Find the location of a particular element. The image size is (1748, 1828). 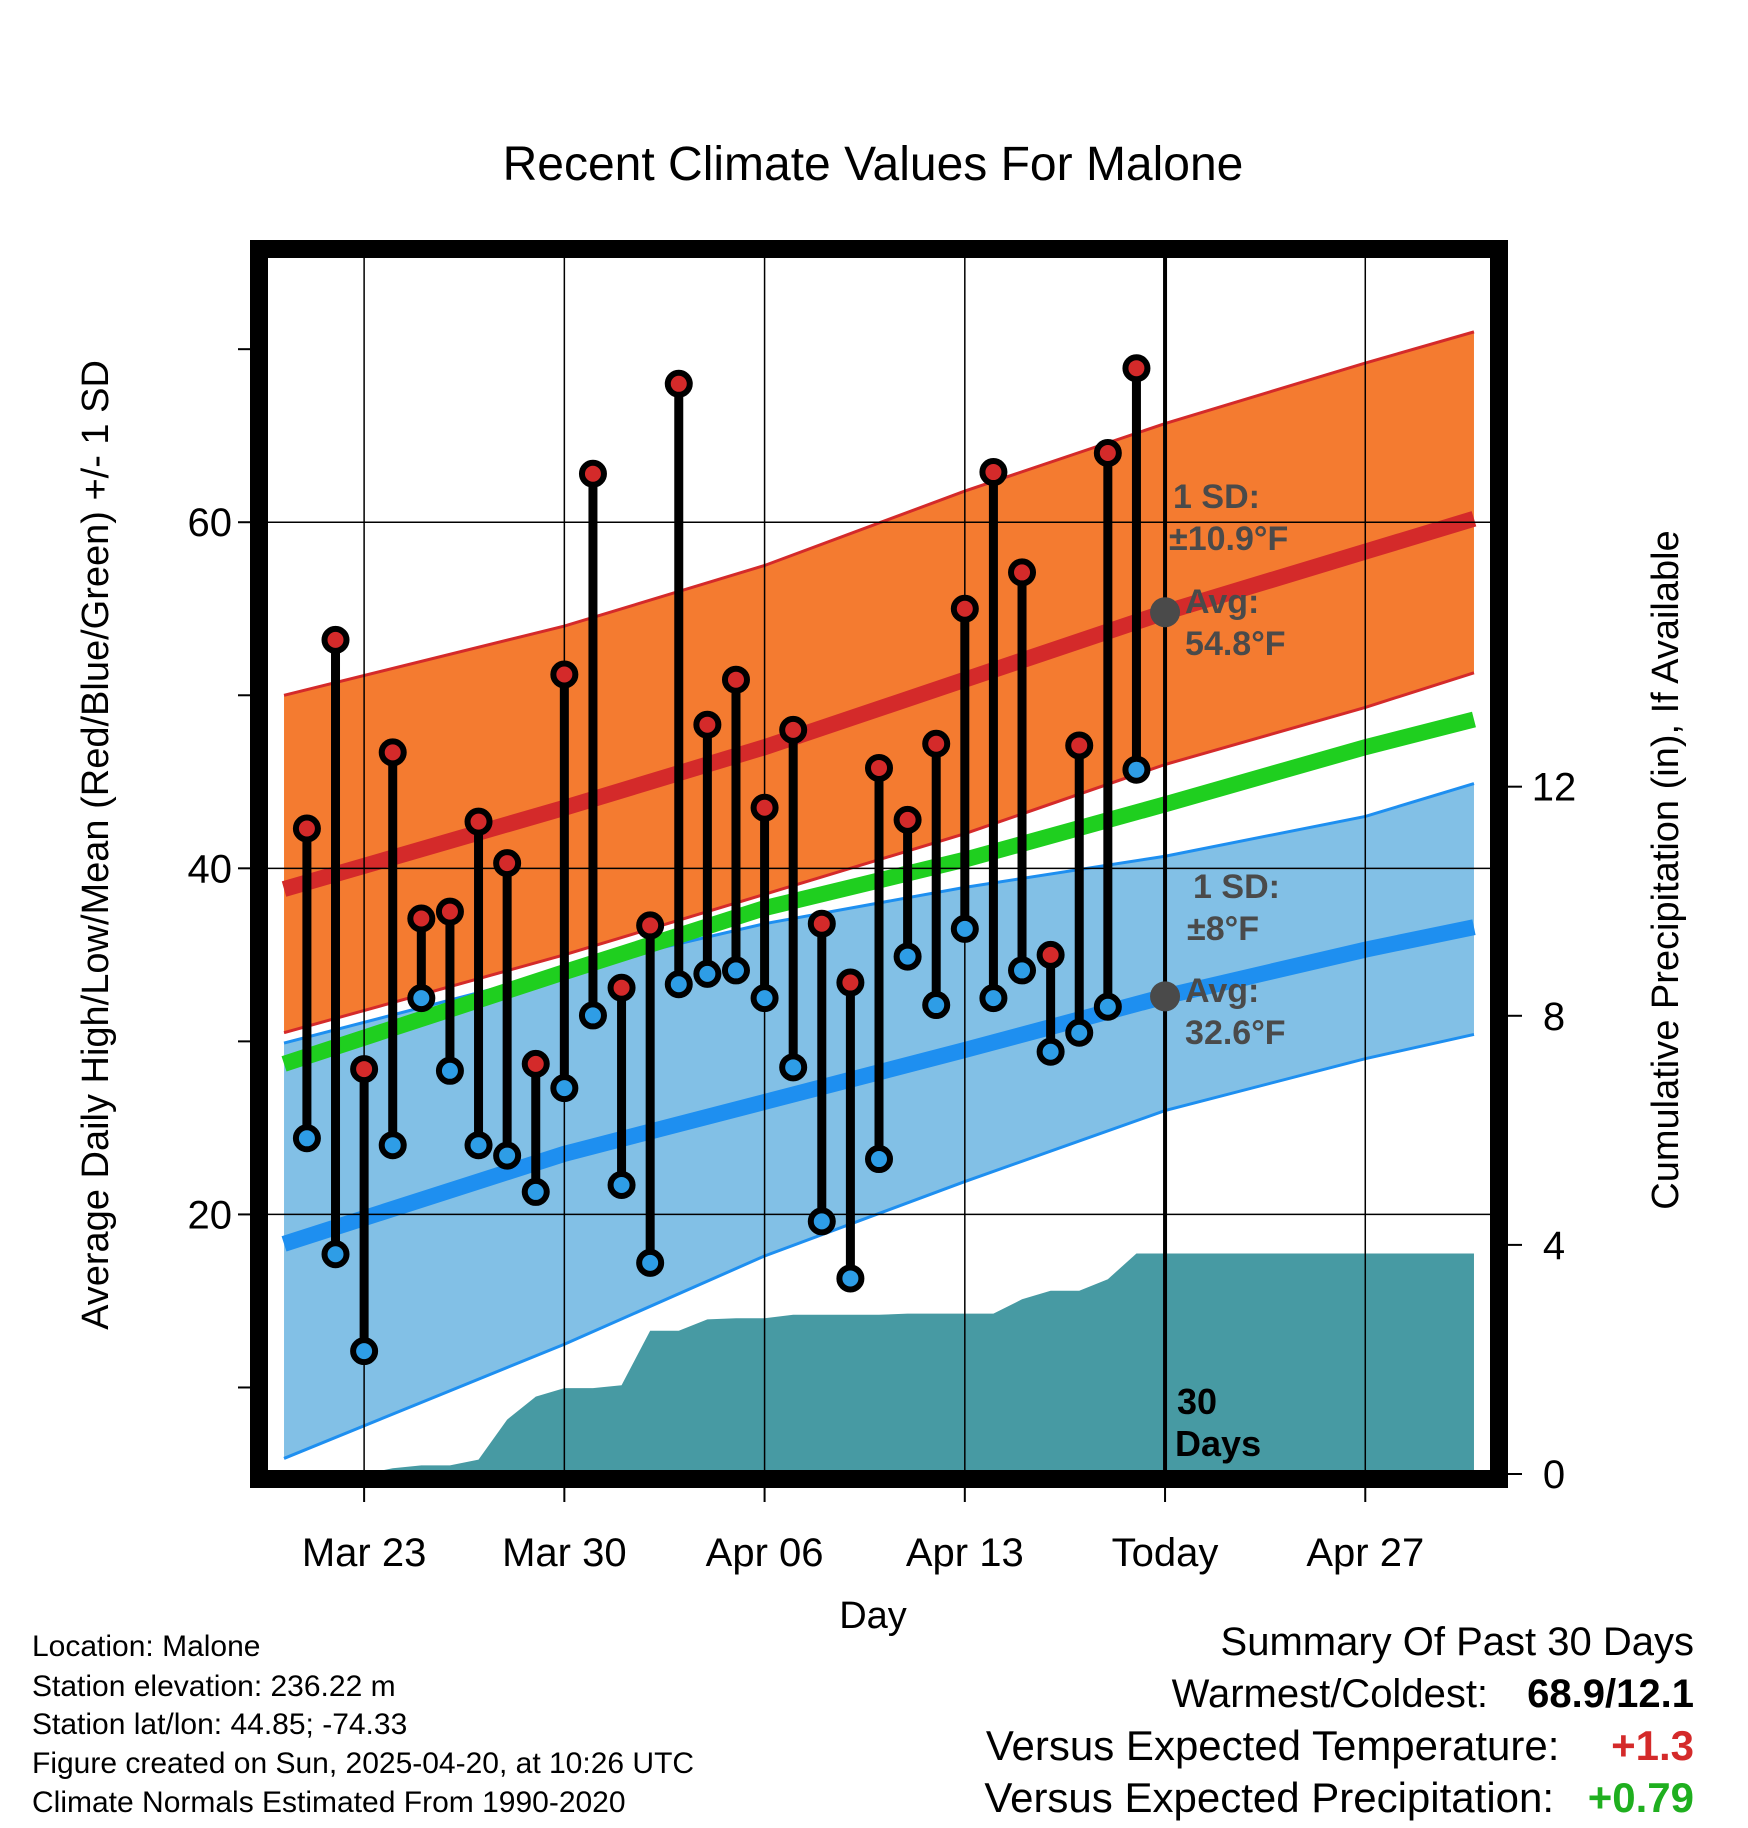

x-tick-label: Apr 27 is located at coordinates (1365, 1553).